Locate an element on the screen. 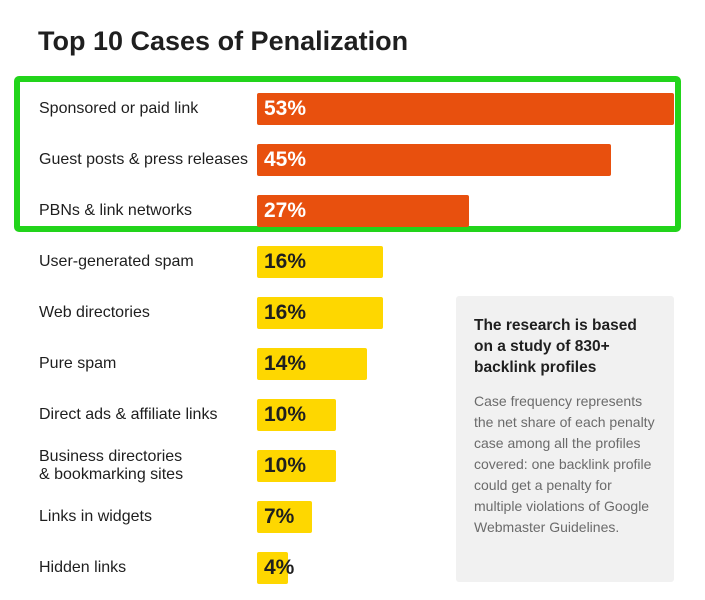 This screenshot has width=705, height=600. category-label: Guest posts & press releases is located at coordinates (143, 159).